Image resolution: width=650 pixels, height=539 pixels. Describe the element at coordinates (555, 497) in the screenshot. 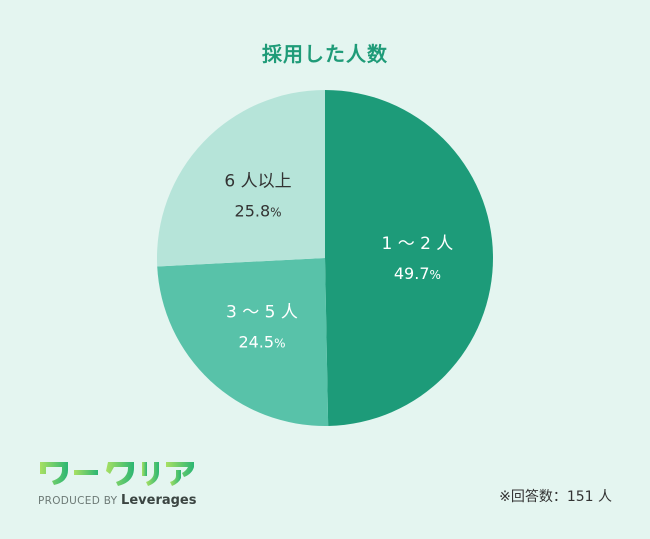

I see `response-count-note: ※回答数：151 人` at that location.